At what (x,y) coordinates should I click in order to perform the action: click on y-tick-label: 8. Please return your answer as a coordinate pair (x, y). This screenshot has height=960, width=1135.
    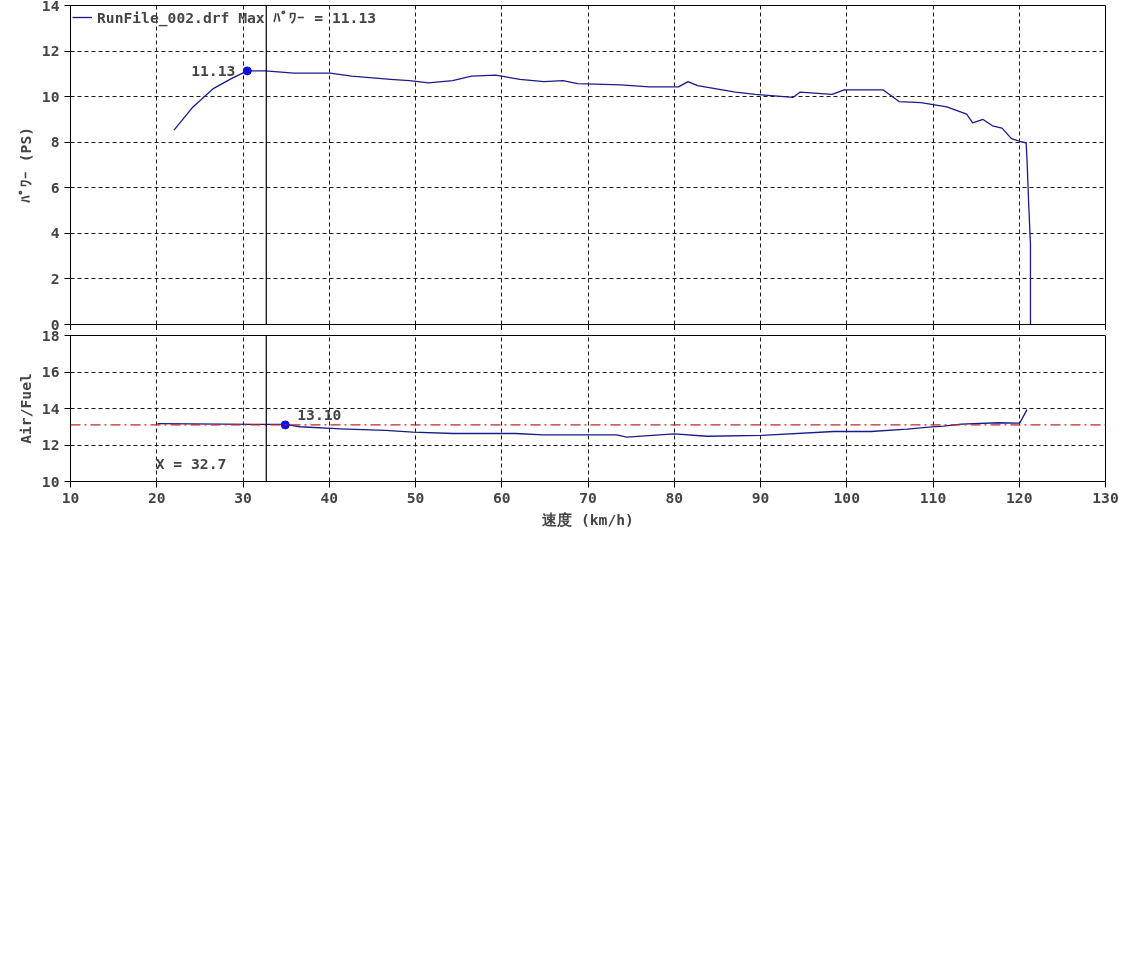
    Looking at the image, I should click on (55, 142).